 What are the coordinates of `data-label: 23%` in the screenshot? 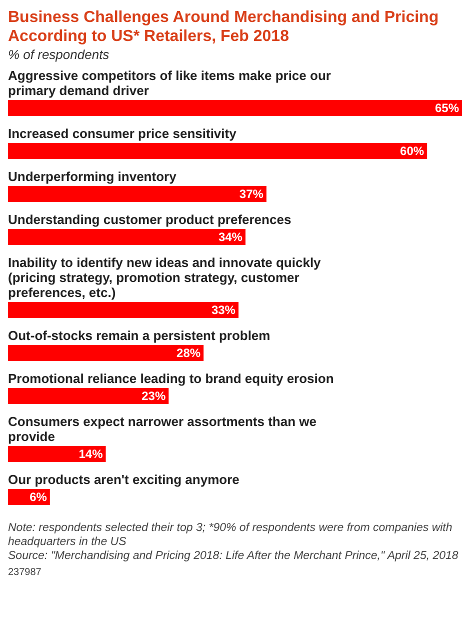 It's located at (154, 396).